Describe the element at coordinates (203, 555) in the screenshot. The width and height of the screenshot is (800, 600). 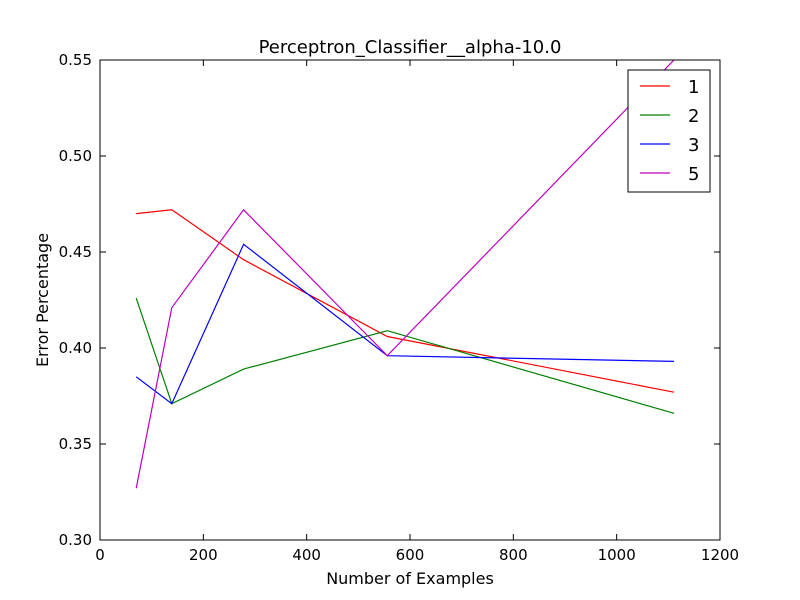
I see `x-tick-label: 200` at that location.